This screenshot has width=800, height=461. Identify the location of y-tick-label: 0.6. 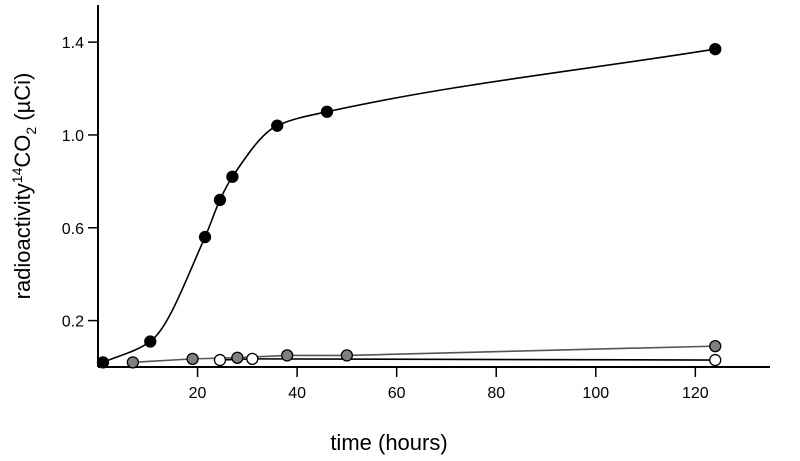
(73, 229).